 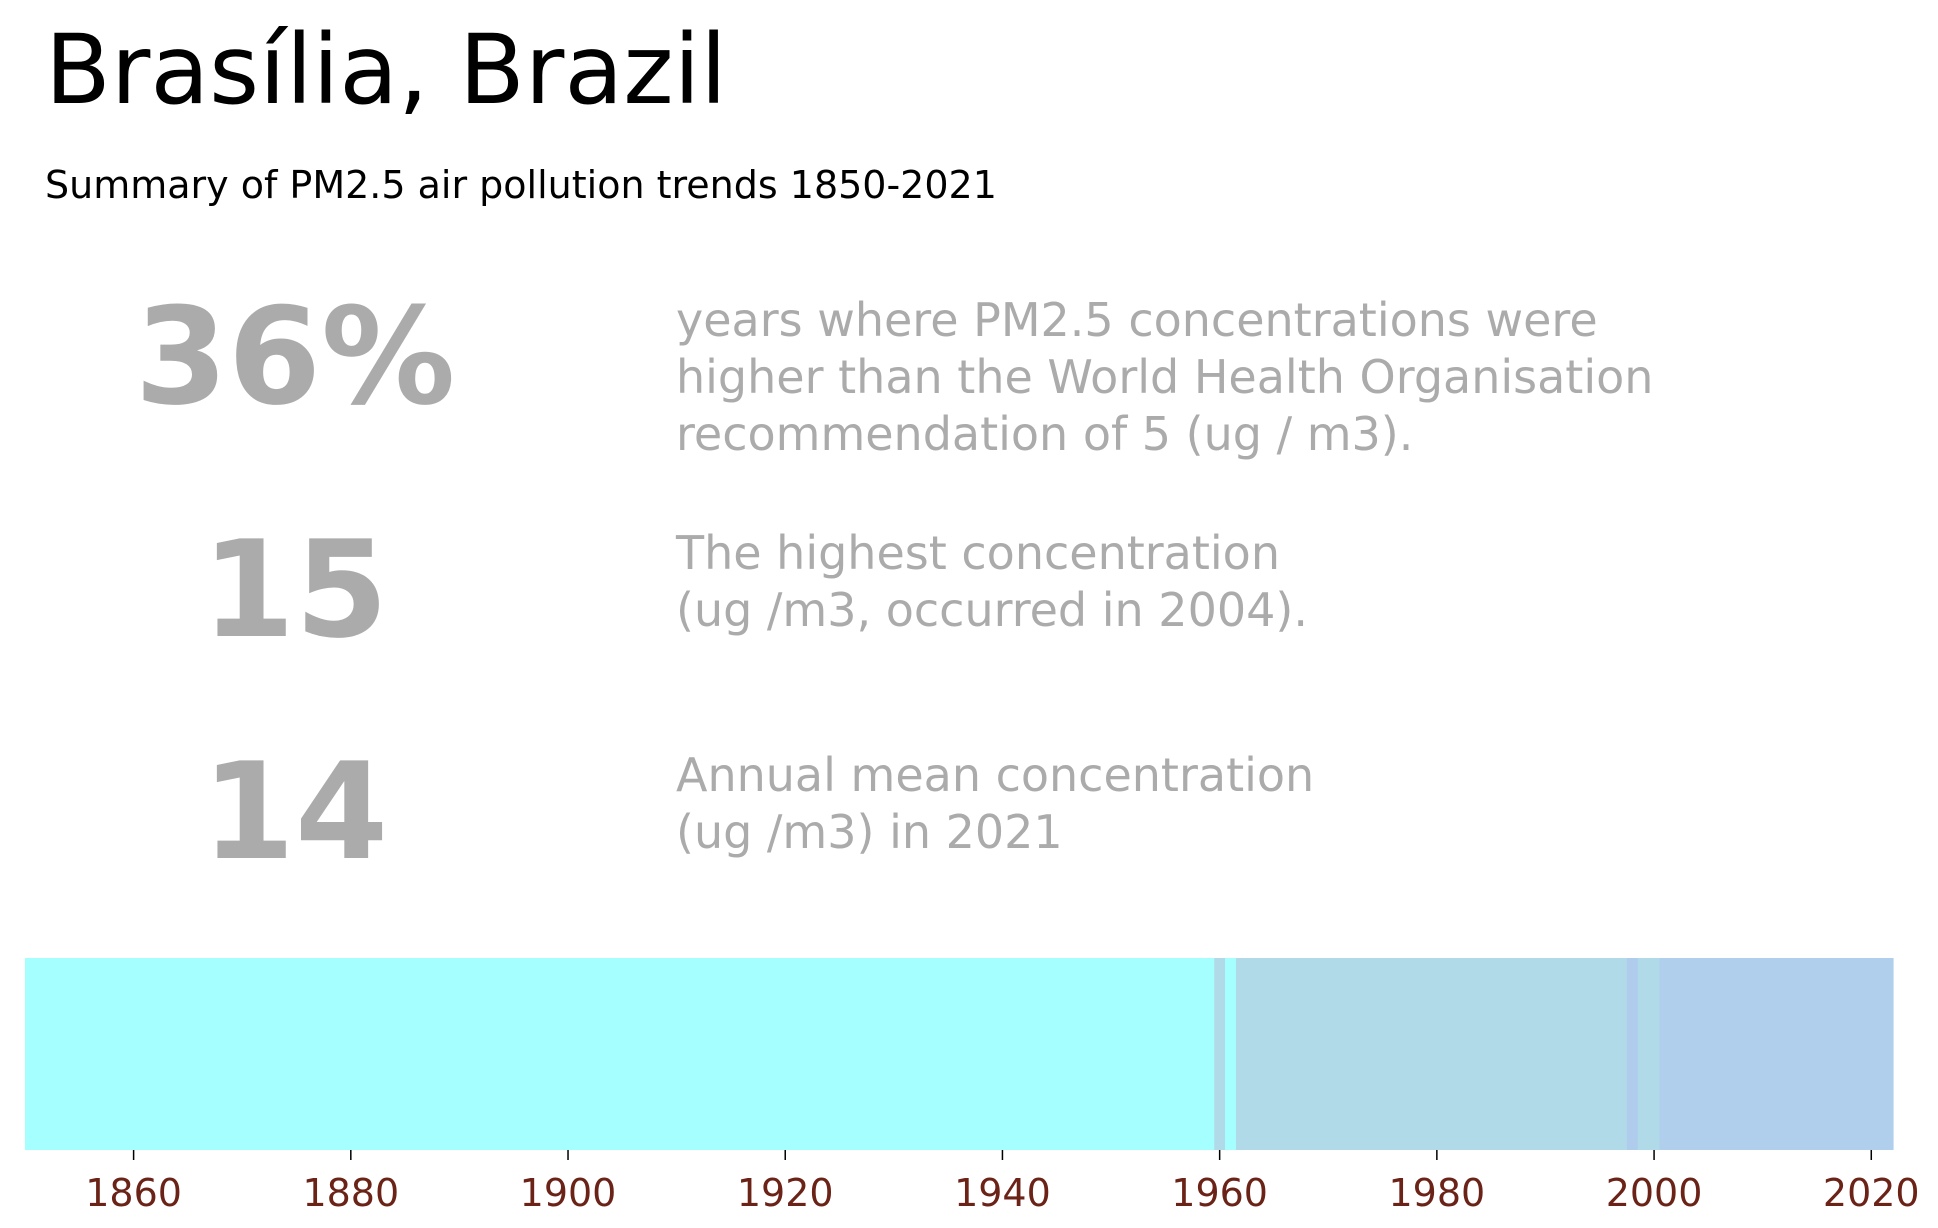 What do you see at coordinates (295, 357) in the screenshot?
I see `stat-exceedance-value: 36%` at bounding box center [295, 357].